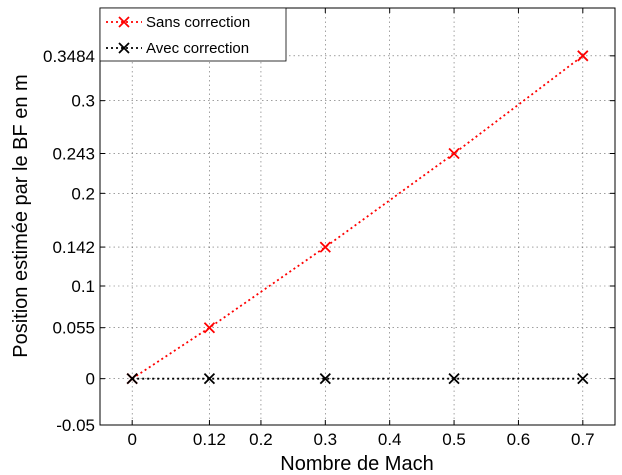  I want to click on x-tick-label: 0.5, so click(454, 439).